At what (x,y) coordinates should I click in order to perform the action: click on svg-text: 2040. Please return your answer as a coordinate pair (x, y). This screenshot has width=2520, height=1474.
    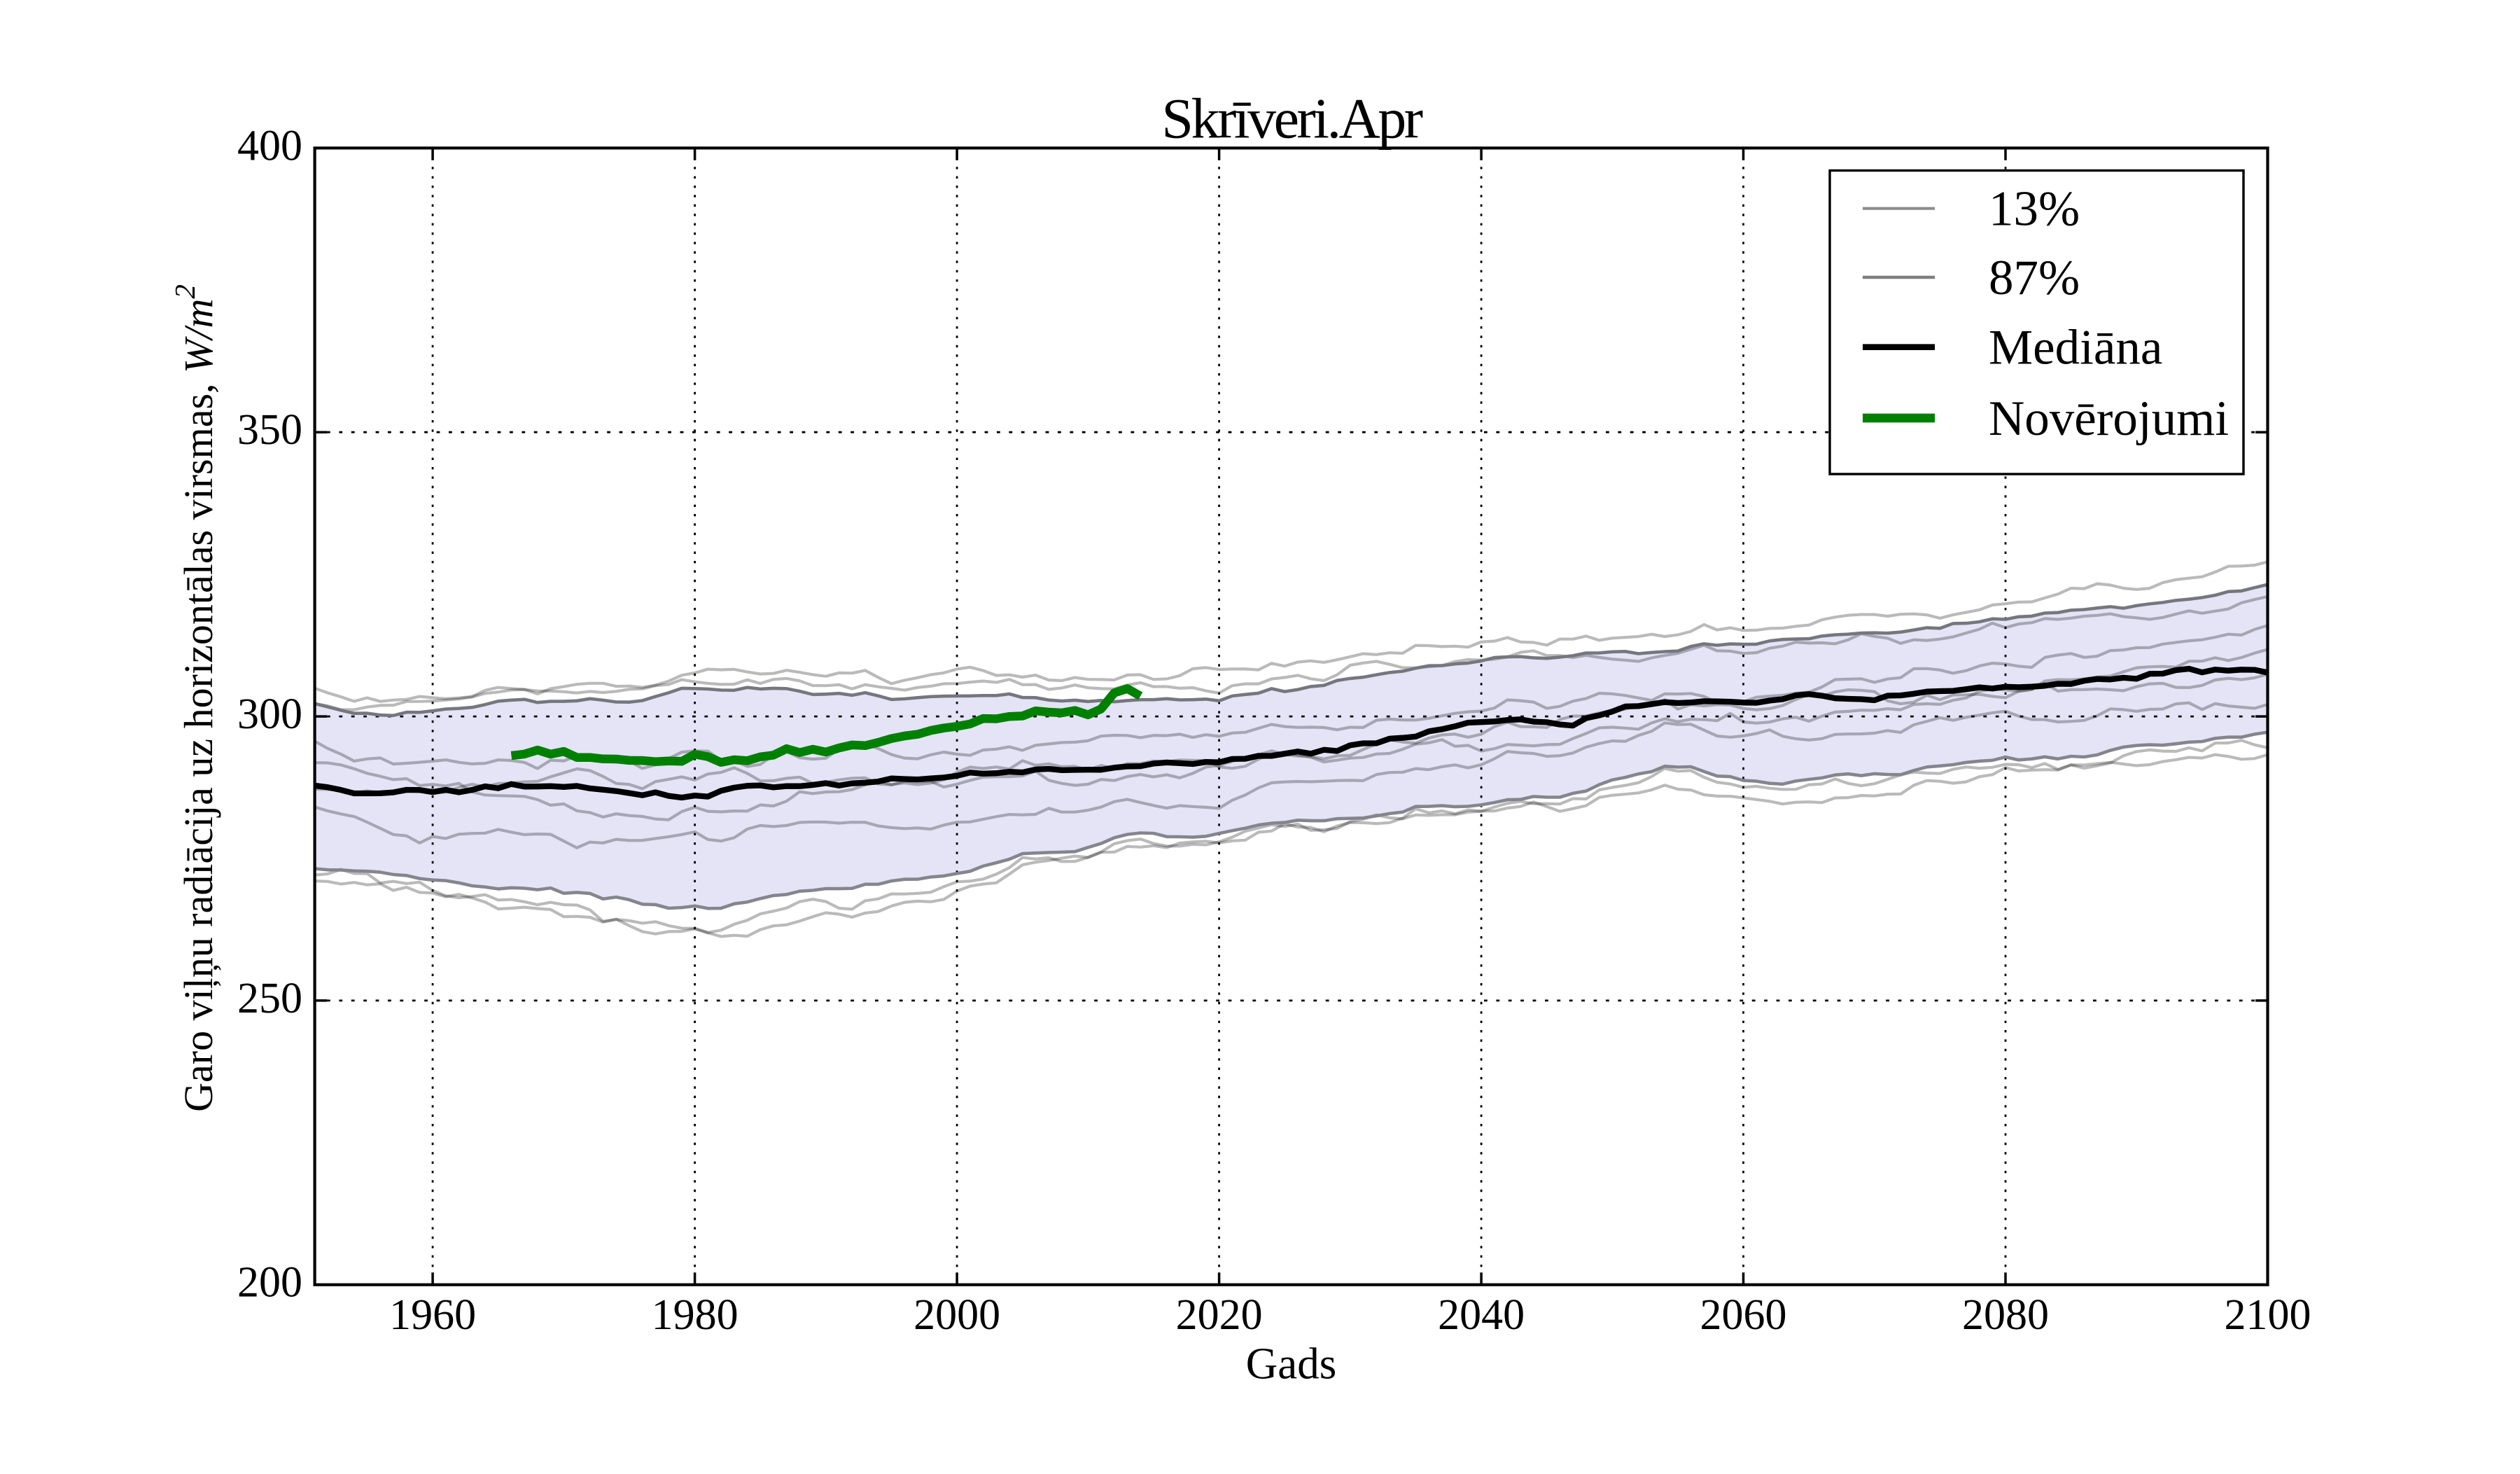
    Looking at the image, I should click on (1481, 1315).